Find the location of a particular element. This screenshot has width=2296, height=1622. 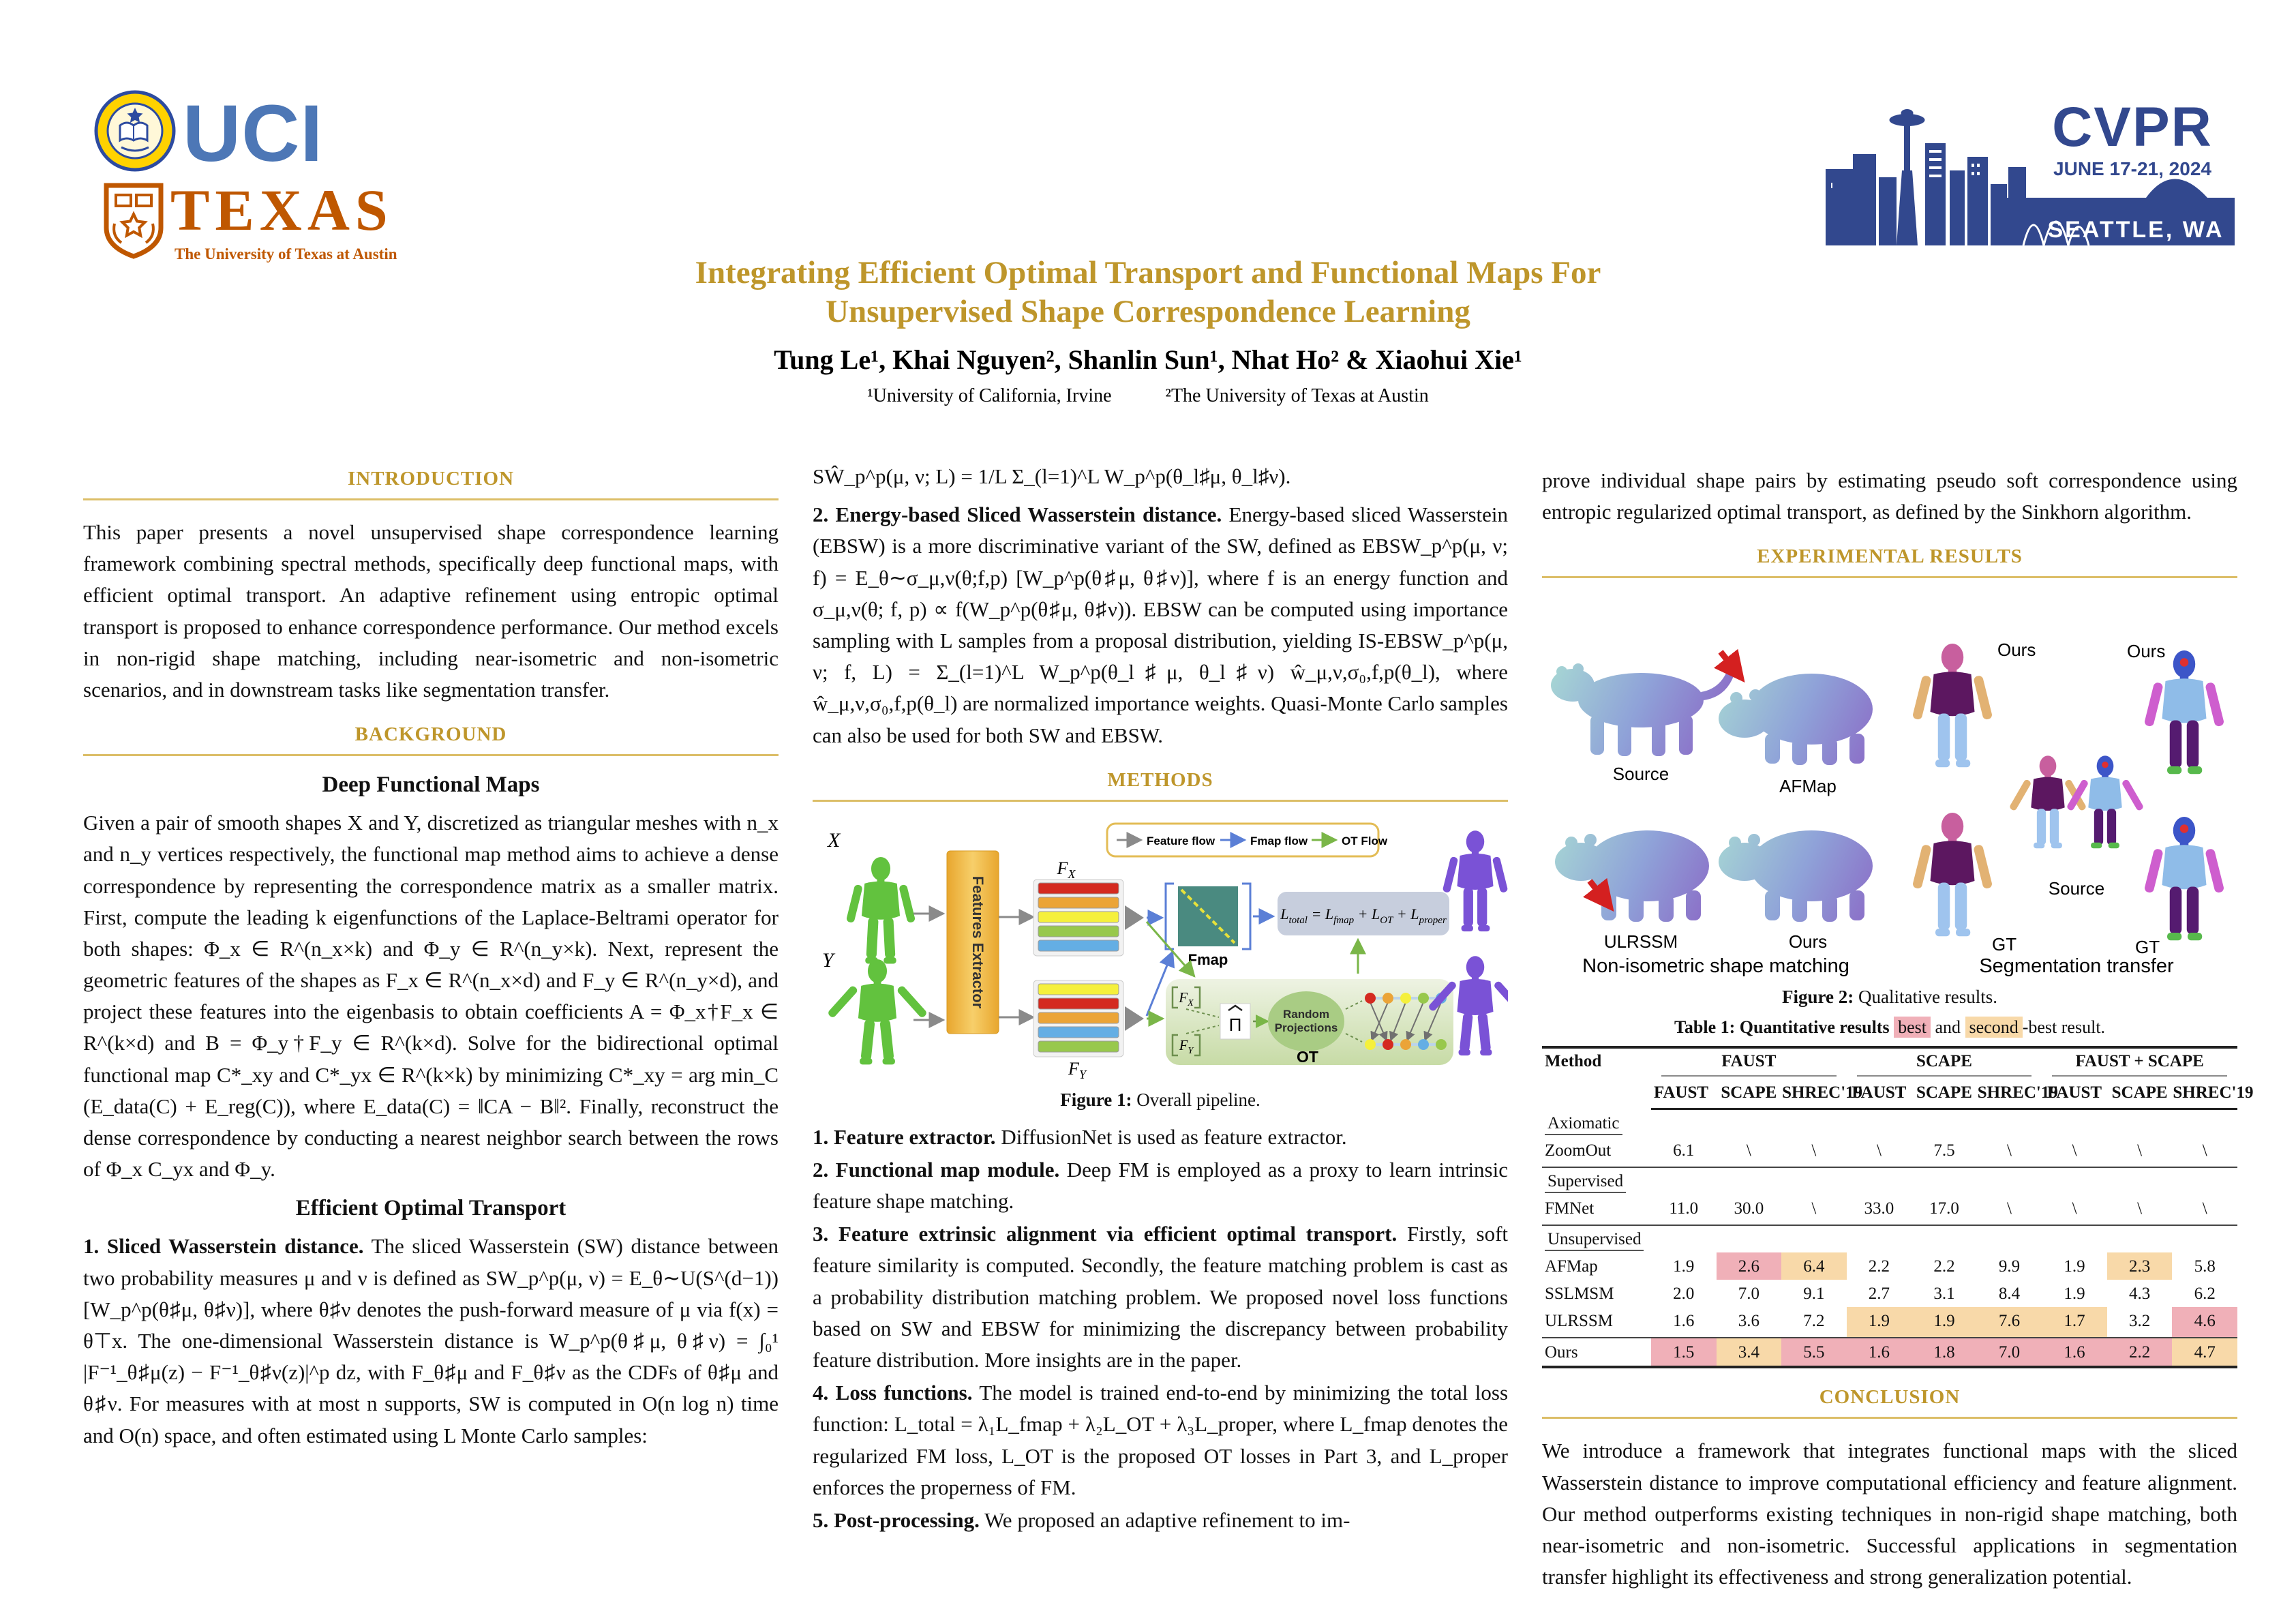

fig2-left-caption: Non-isometric shape matching is located at coordinates (1716, 966).